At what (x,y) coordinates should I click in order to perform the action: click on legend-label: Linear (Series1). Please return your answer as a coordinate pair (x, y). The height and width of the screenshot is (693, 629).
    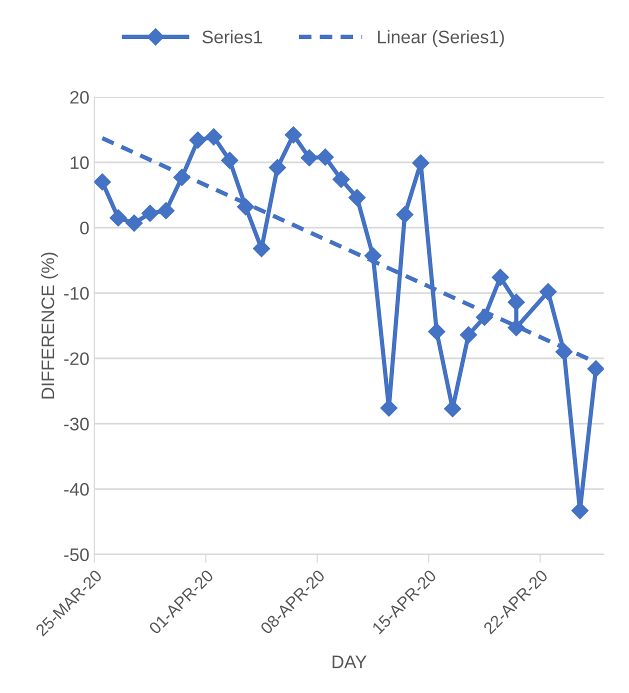
    Looking at the image, I should click on (441, 38).